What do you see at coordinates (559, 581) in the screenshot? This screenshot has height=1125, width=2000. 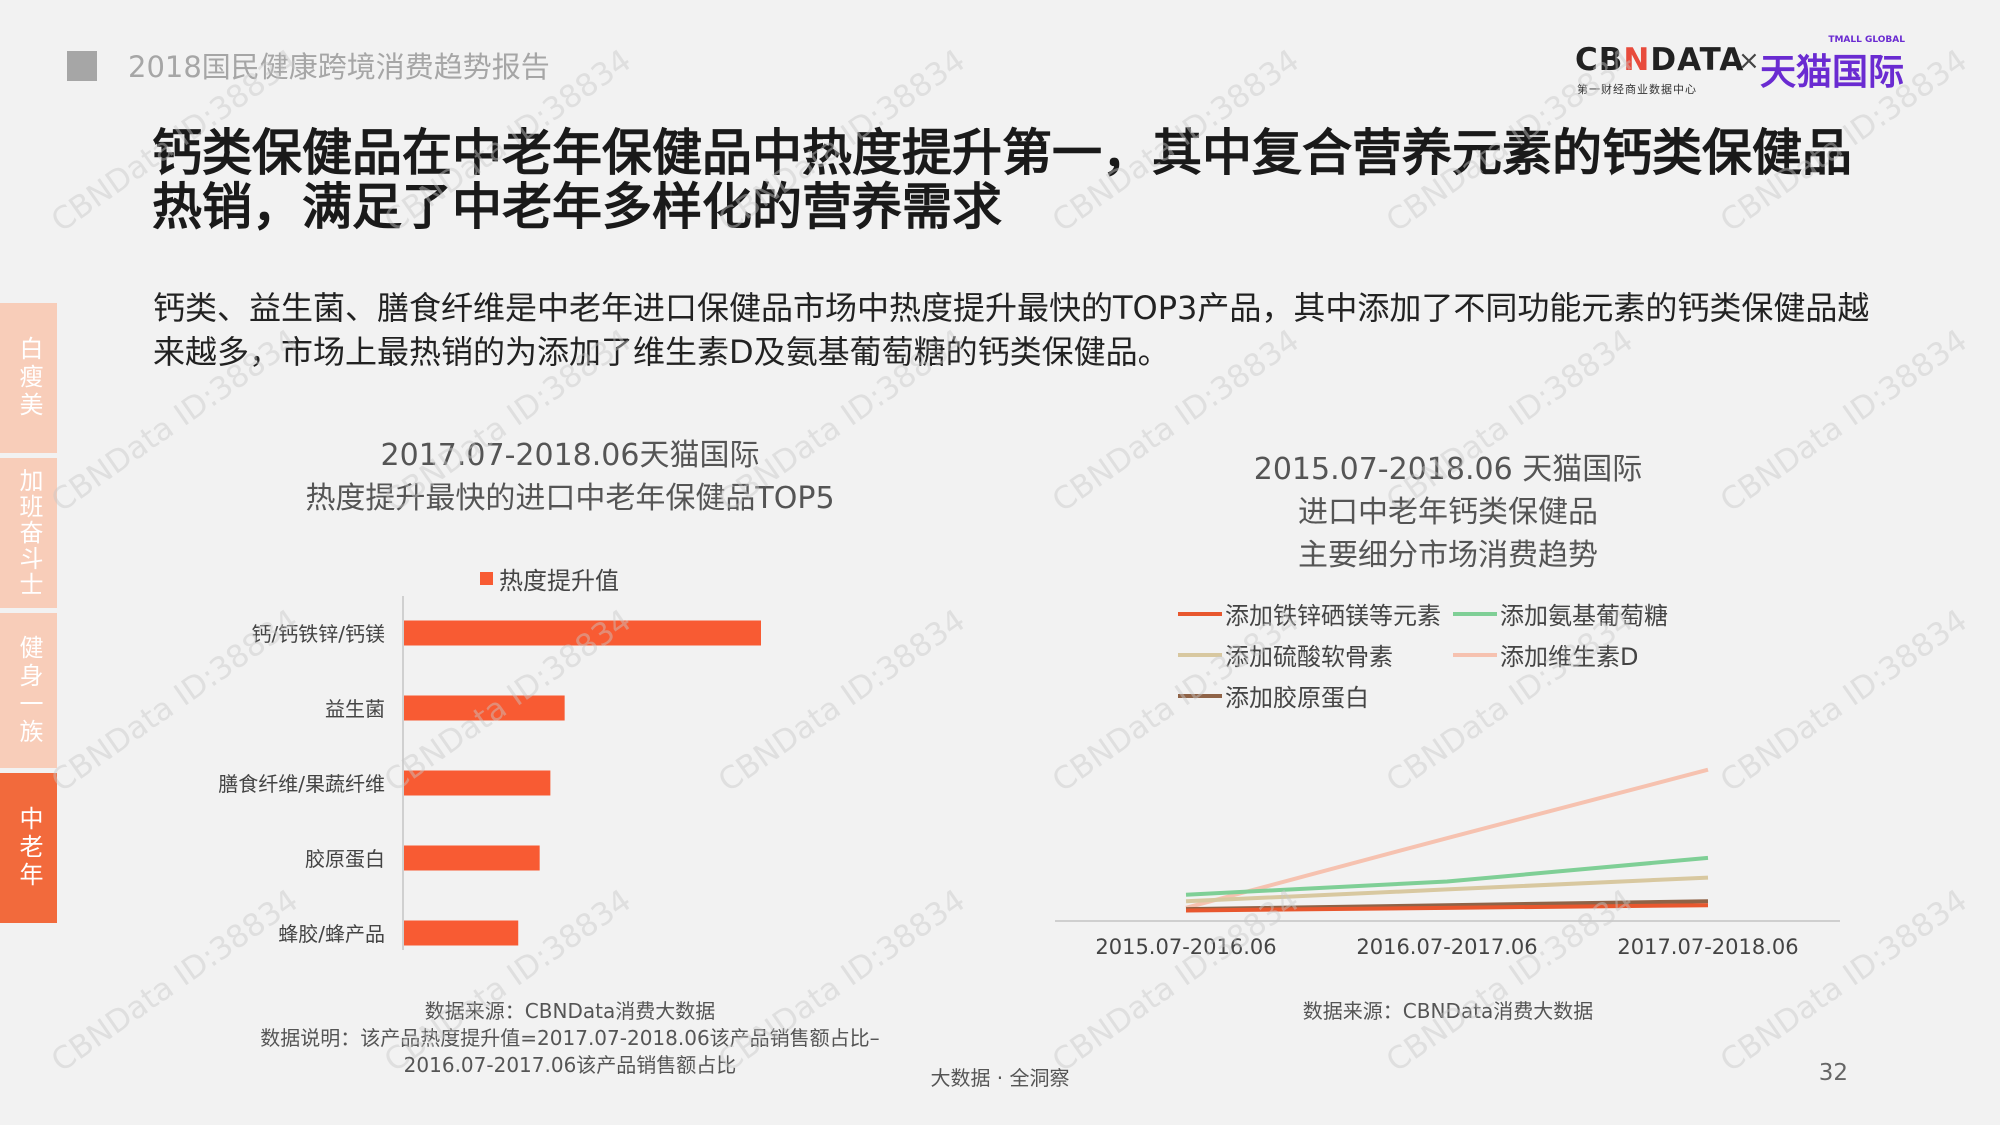 I see `legend-label: 热度提升值` at bounding box center [559, 581].